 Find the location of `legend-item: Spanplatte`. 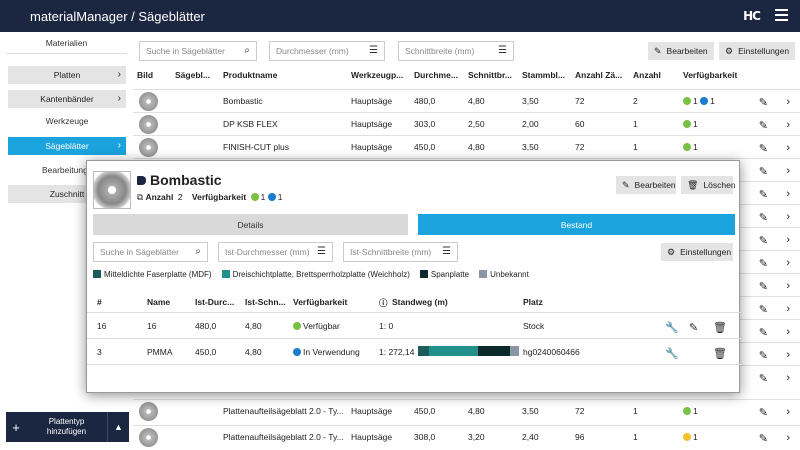

legend-item: Spanplatte is located at coordinates (444, 274).